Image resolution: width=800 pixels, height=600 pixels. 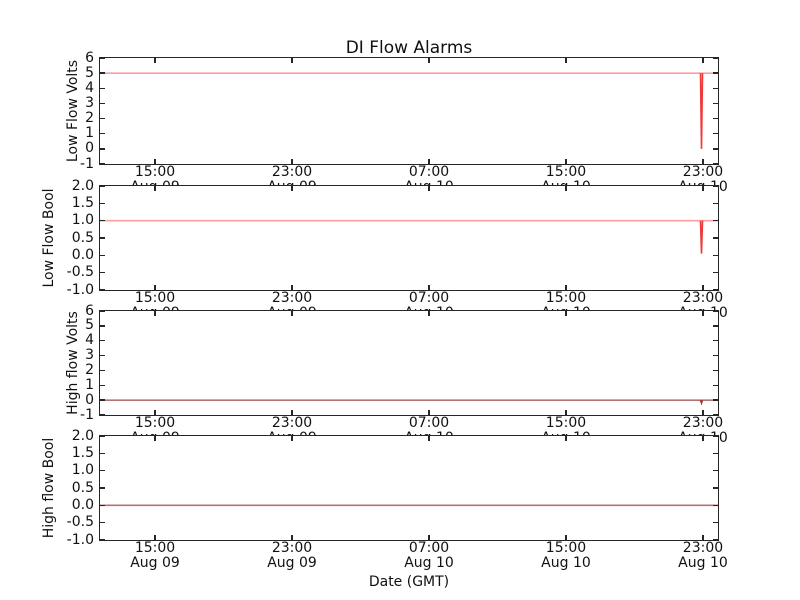 What do you see at coordinates (82, 202) in the screenshot?
I see `y-tick-label: 1.5` at bounding box center [82, 202].